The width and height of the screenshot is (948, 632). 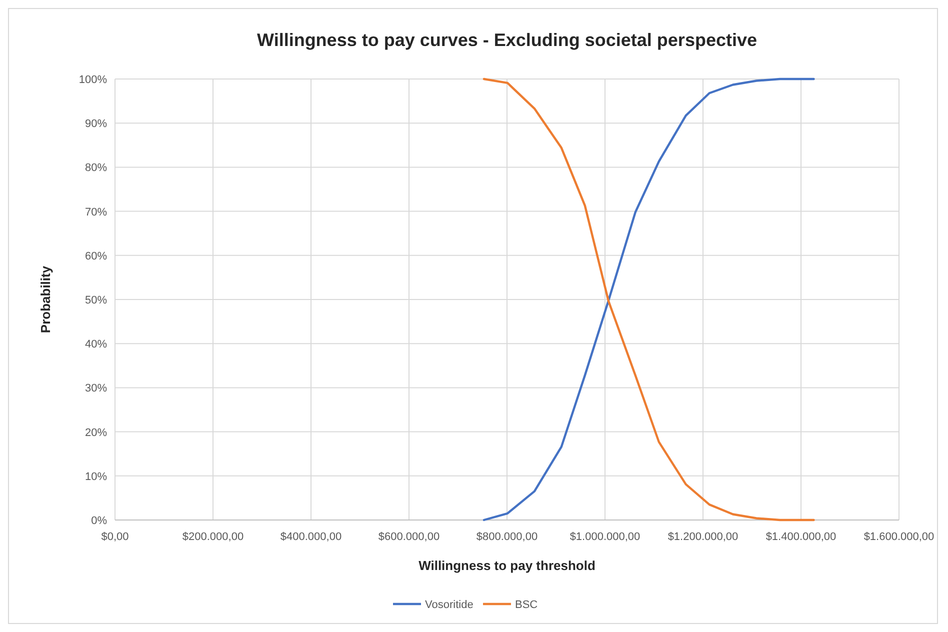 What do you see at coordinates (96, 432) in the screenshot?
I see `y-tick-label: 20%` at bounding box center [96, 432].